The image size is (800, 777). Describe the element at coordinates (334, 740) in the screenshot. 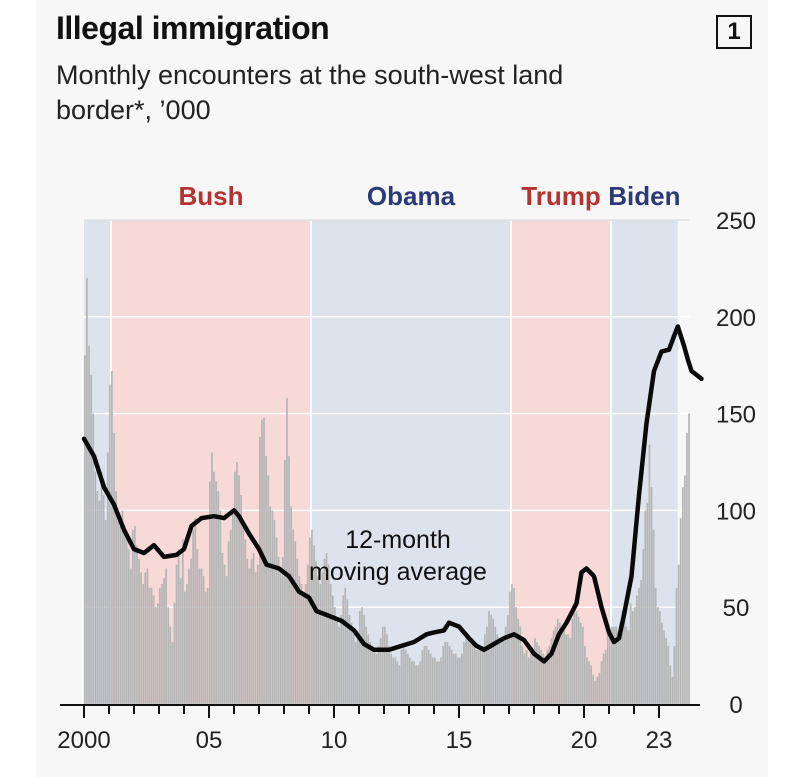

I see `x-tick-label: 10` at that location.